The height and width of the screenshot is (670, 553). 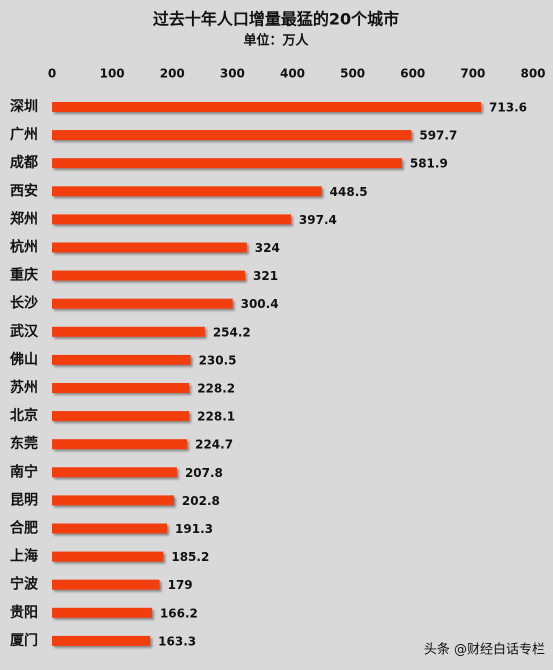 What do you see at coordinates (24, 162) in the screenshot?
I see `y-tick-label: 成都` at bounding box center [24, 162].